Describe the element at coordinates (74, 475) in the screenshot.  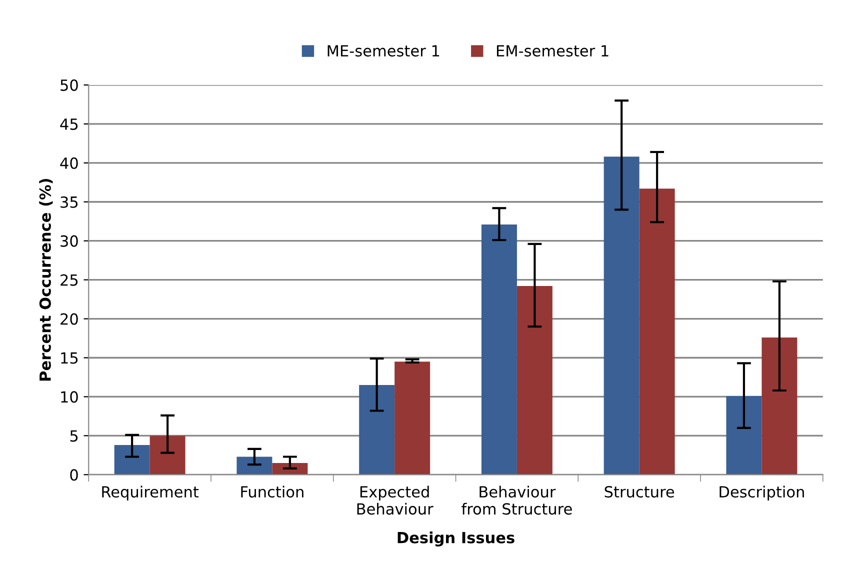
I see `y-tick-label: 0` at that location.